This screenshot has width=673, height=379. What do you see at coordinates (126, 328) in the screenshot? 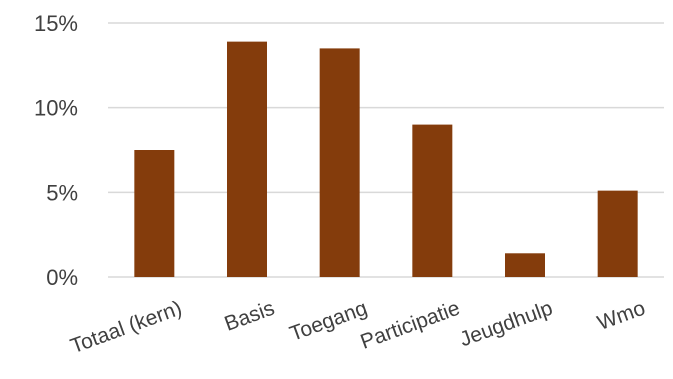
I see `x-category-label: Totaal (kern)` at bounding box center [126, 328].